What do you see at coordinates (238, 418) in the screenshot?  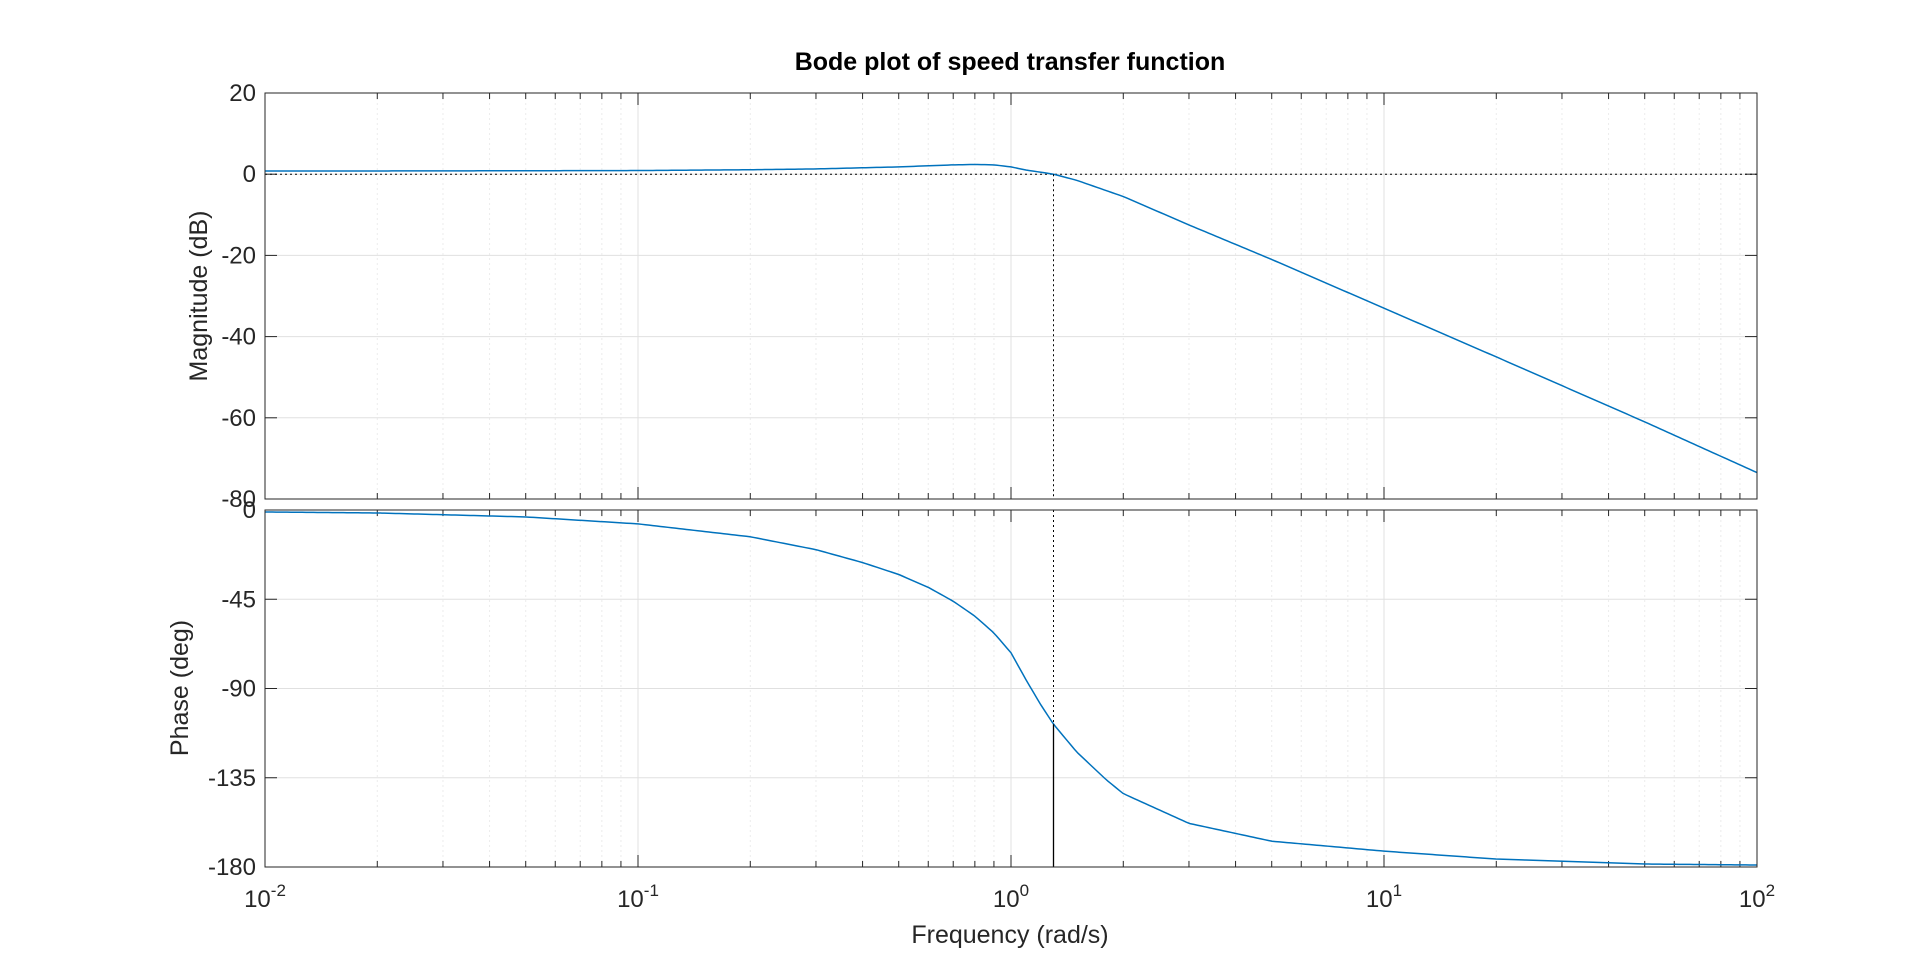 I see `y-tick-label: -60` at bounding box center [238, 418].